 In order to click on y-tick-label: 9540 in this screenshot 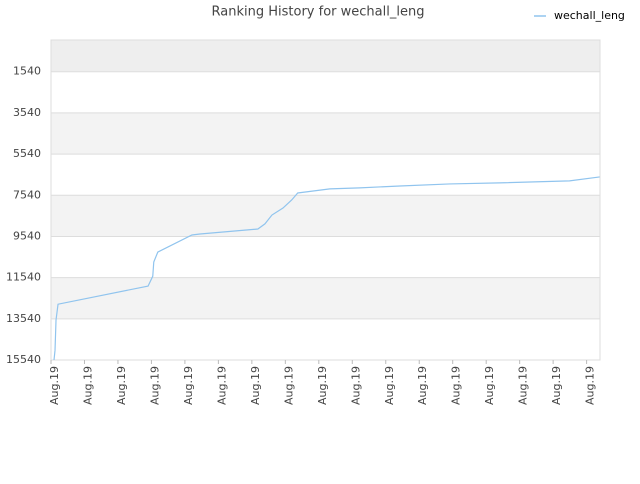, I will do `click(27, 235)`.